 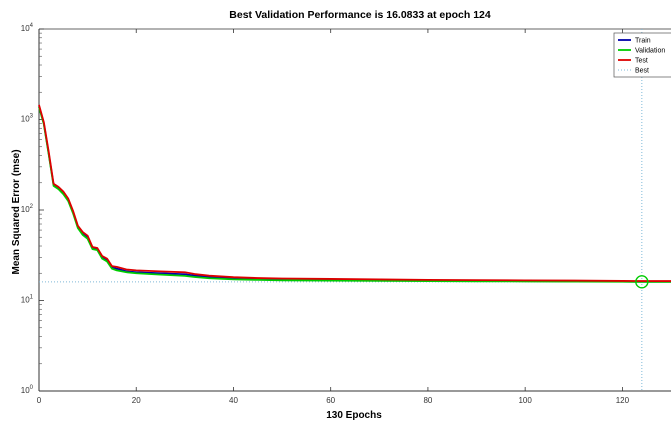 I want to click on y-tick-label: 10⁰, so click(x=27, y=390).